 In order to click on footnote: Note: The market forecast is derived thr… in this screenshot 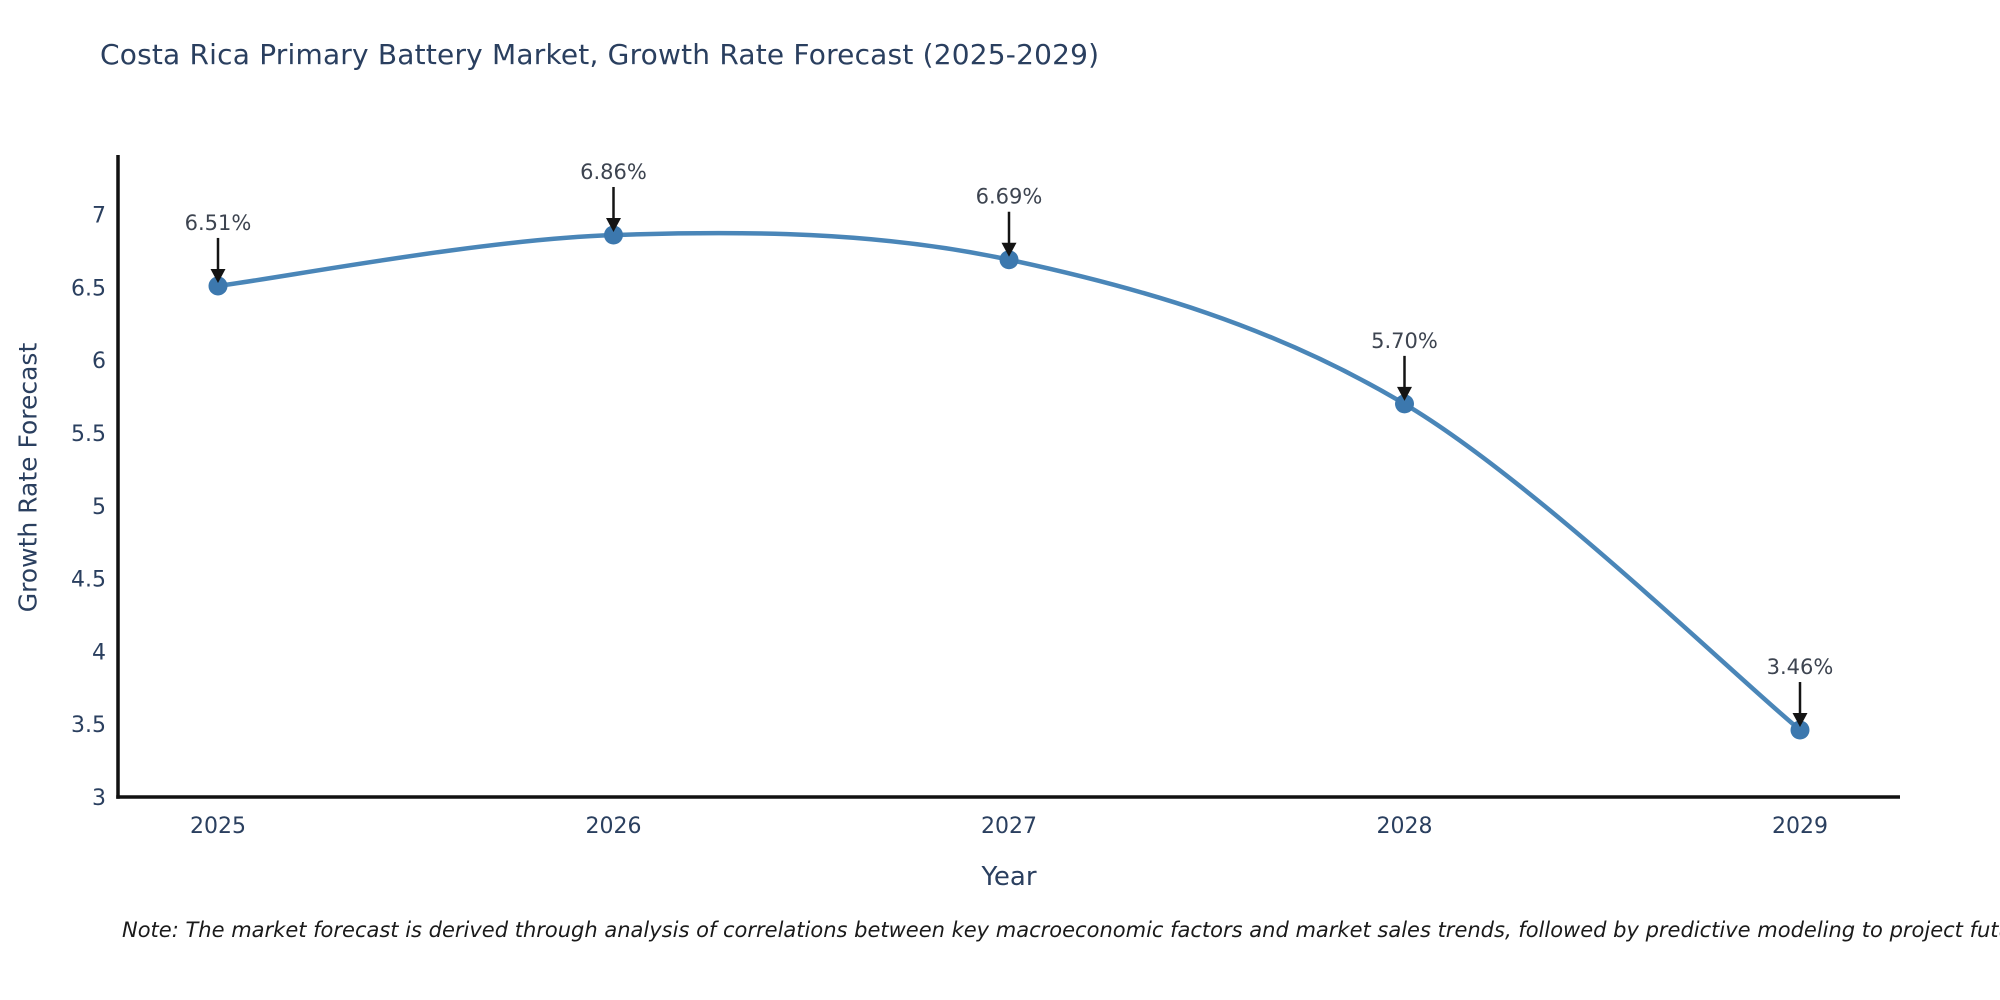, I will do `click(1061, 930)`.